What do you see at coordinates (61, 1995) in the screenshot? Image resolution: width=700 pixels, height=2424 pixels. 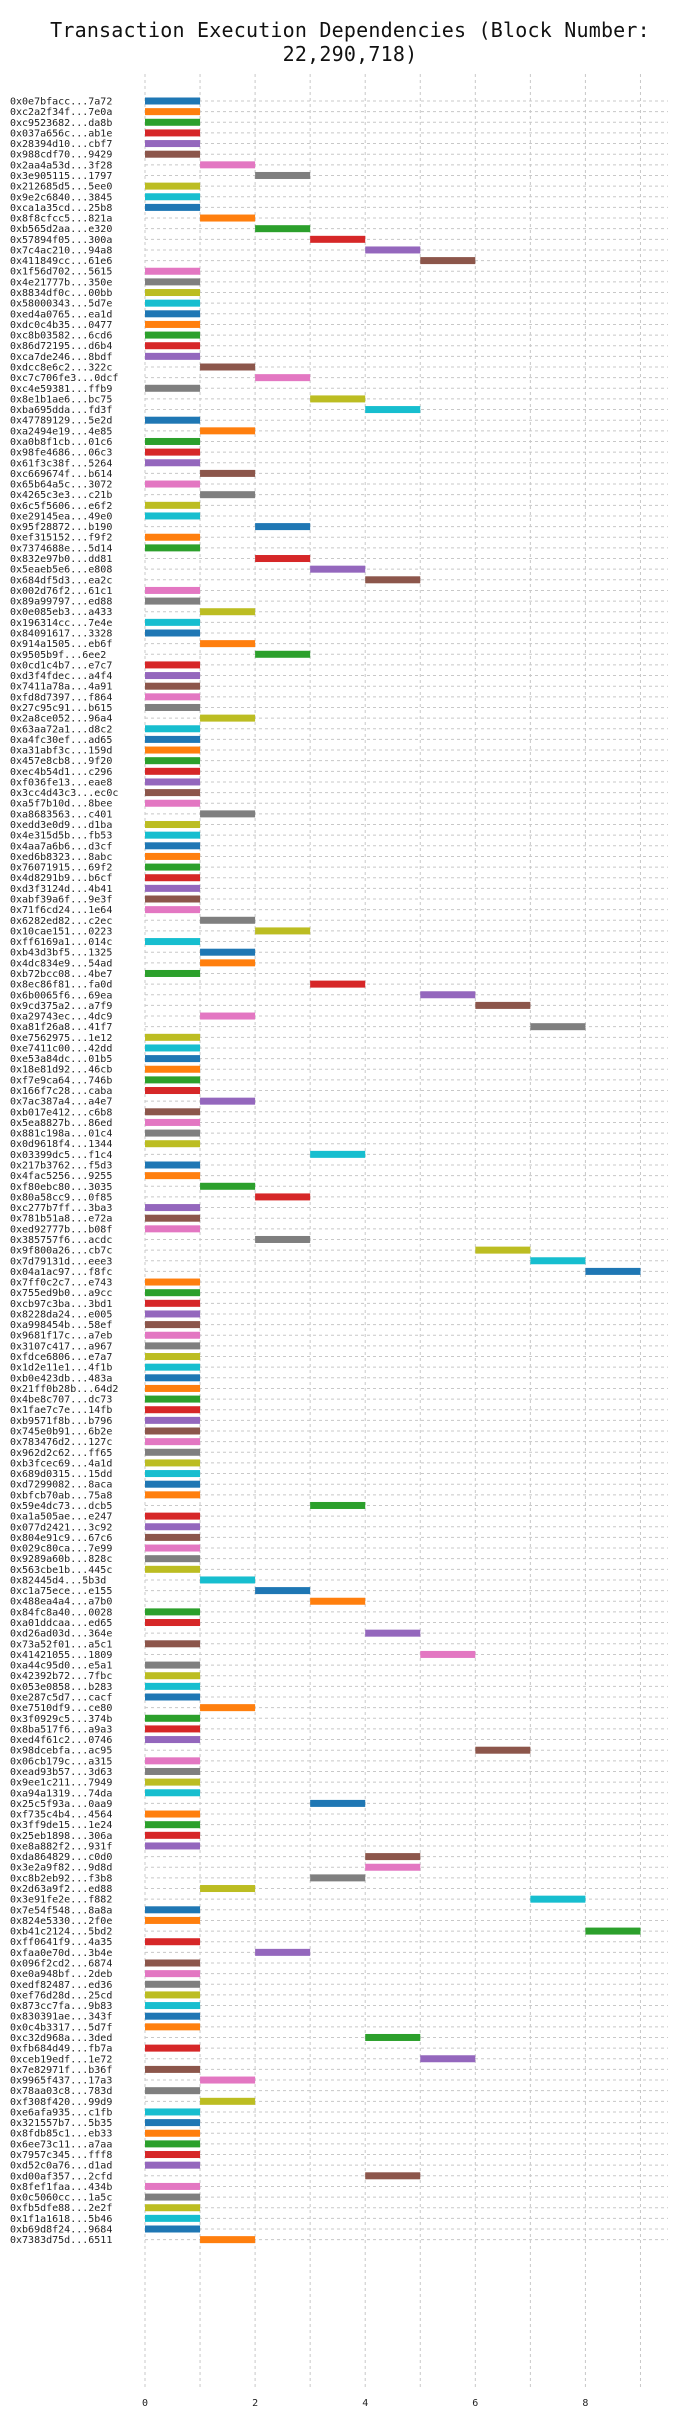 I see `row-label: 0xef76d28d...25cd` at bounding box center [61, 1995].